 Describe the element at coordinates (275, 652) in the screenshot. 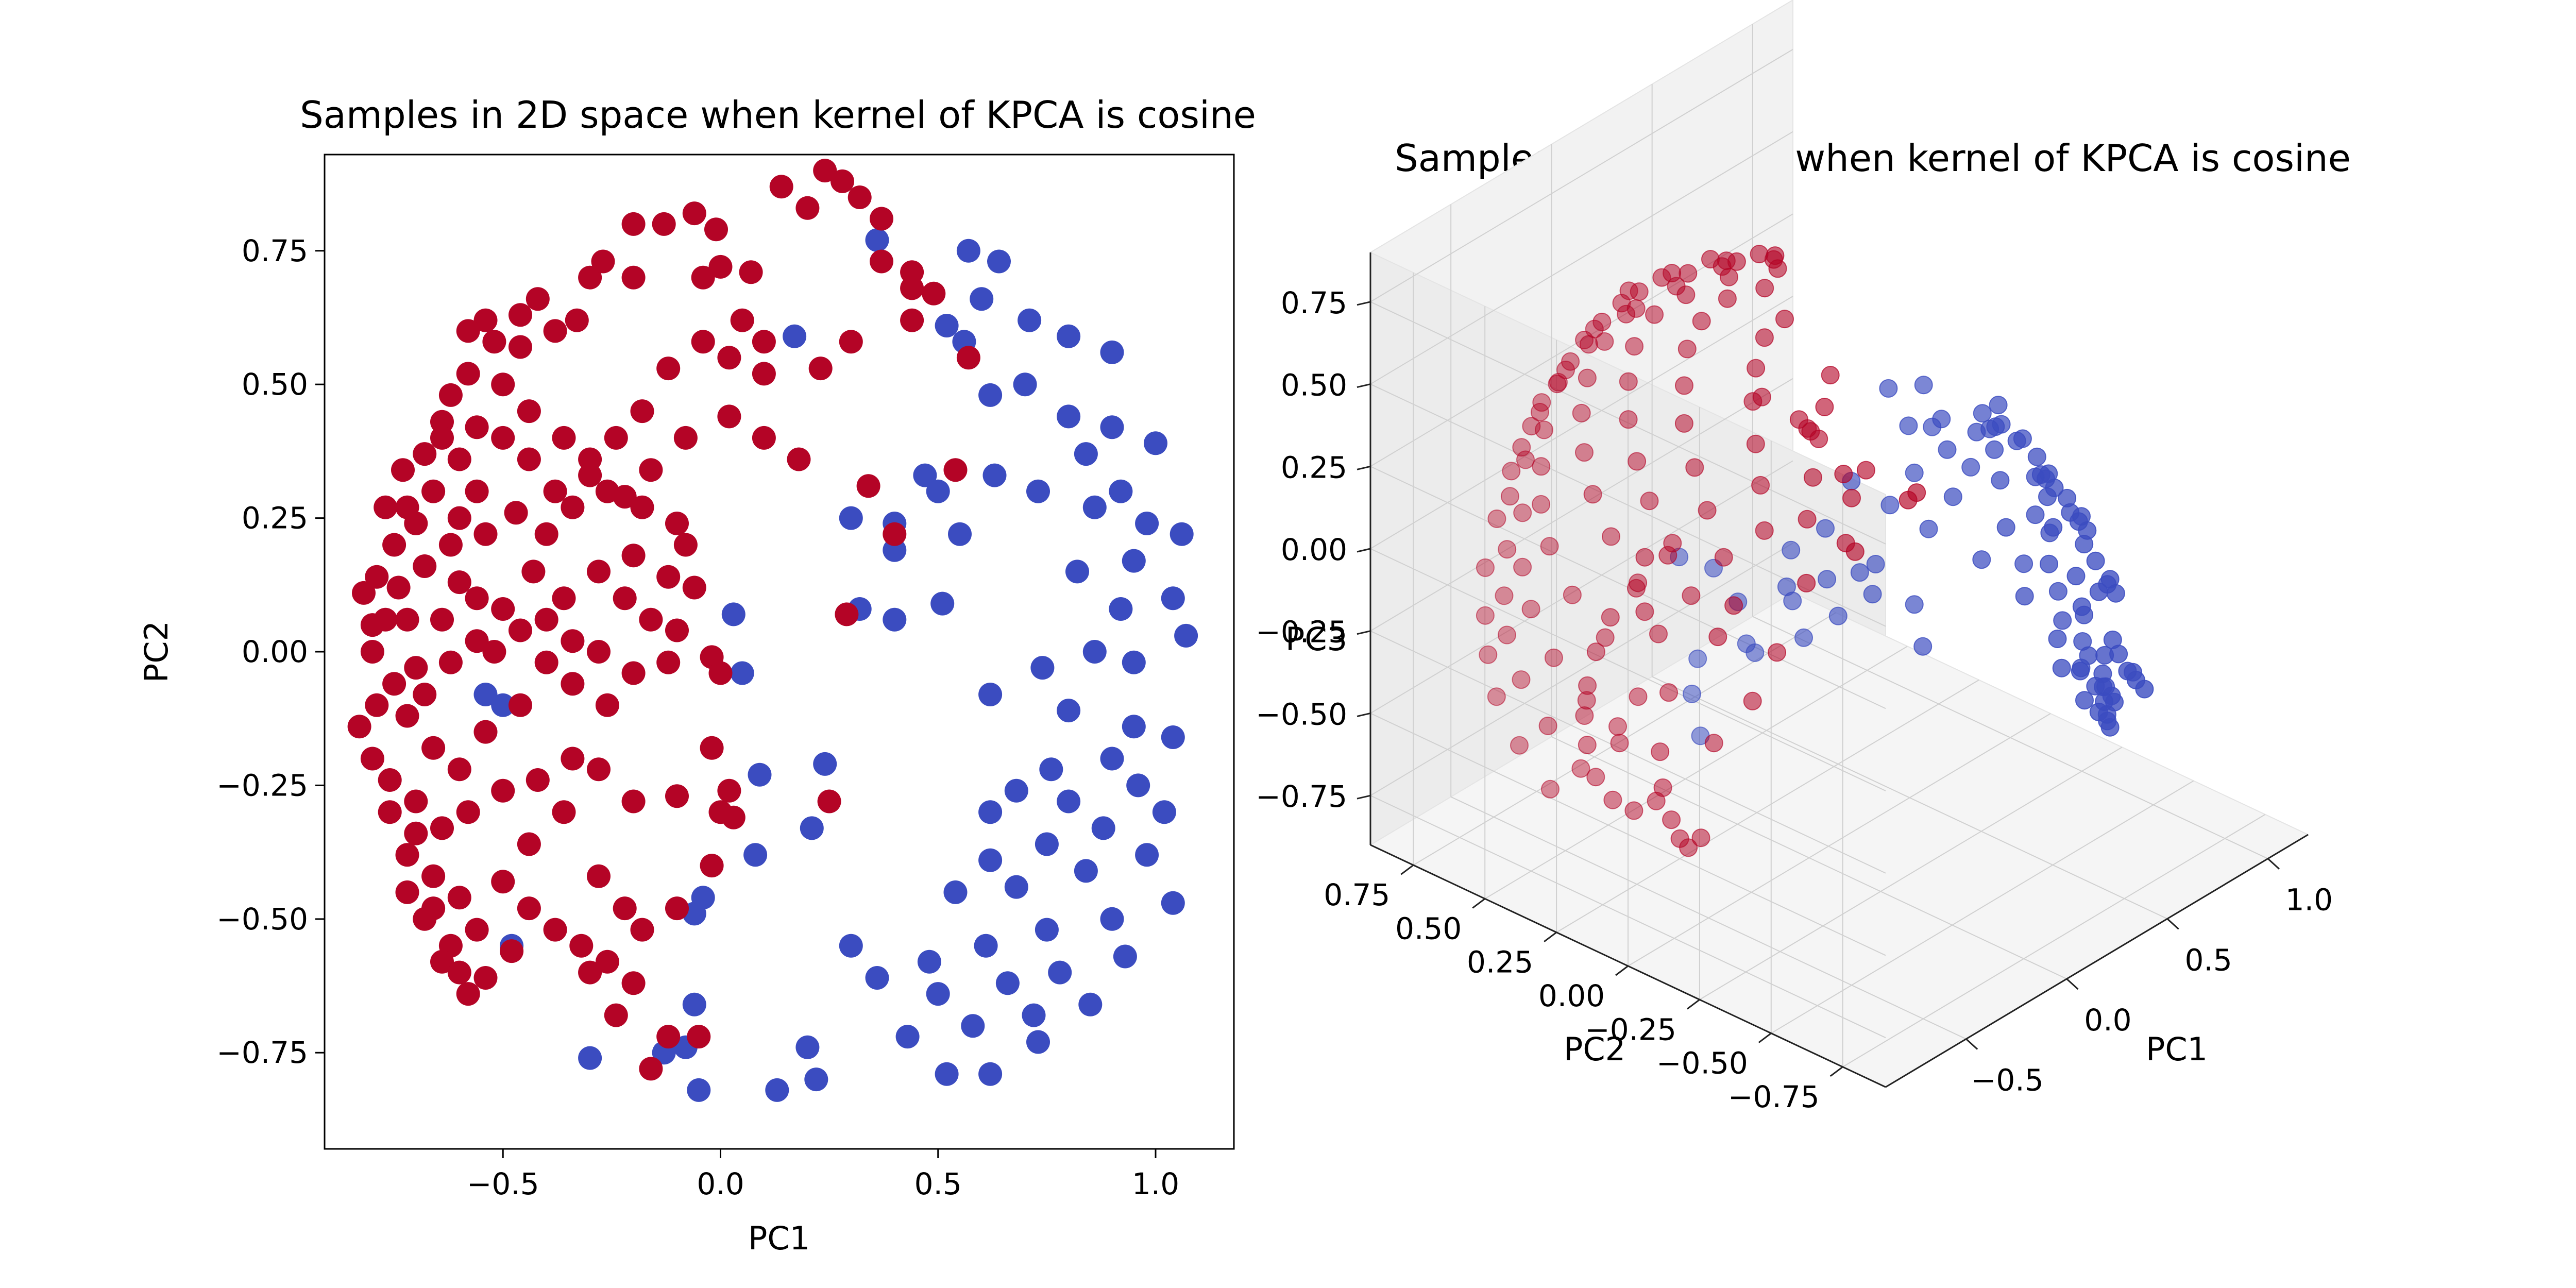

I see `y-tick-label-2d: 0.00` at that location.